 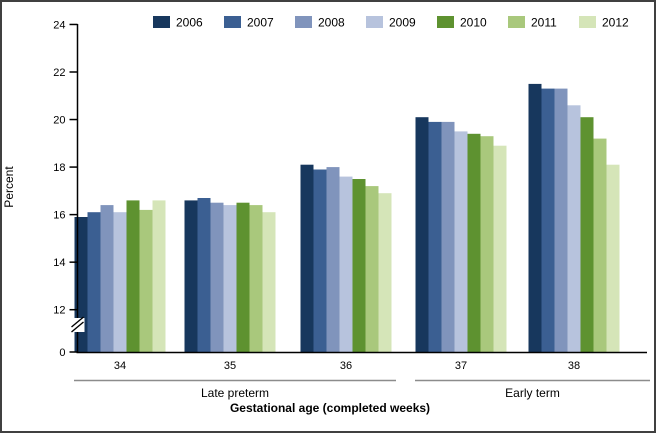 What do you see at coordinates (402, 23) in the screenshot?
I see `legend-label-2009: 2009` at bounding box center [402, 23].